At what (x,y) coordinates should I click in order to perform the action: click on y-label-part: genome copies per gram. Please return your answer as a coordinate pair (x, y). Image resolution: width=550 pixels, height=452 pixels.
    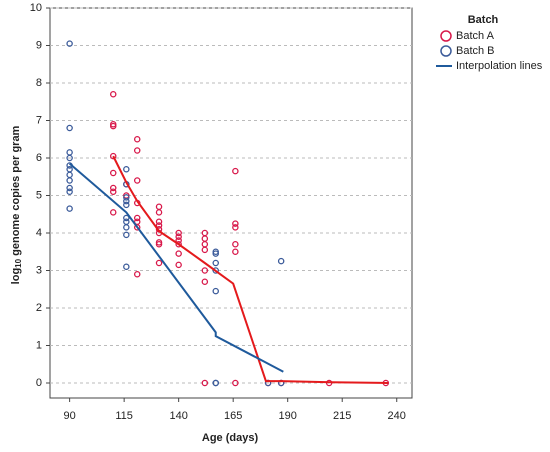
    Looking at the image, I should click on (16, 191).